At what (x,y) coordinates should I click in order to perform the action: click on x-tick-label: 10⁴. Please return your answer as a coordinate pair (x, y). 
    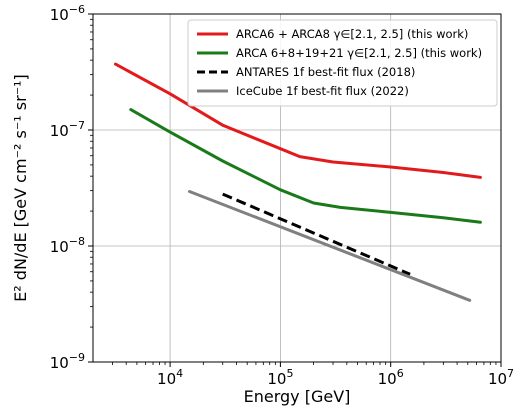
    Looking at the image, I should click on (170, 377).